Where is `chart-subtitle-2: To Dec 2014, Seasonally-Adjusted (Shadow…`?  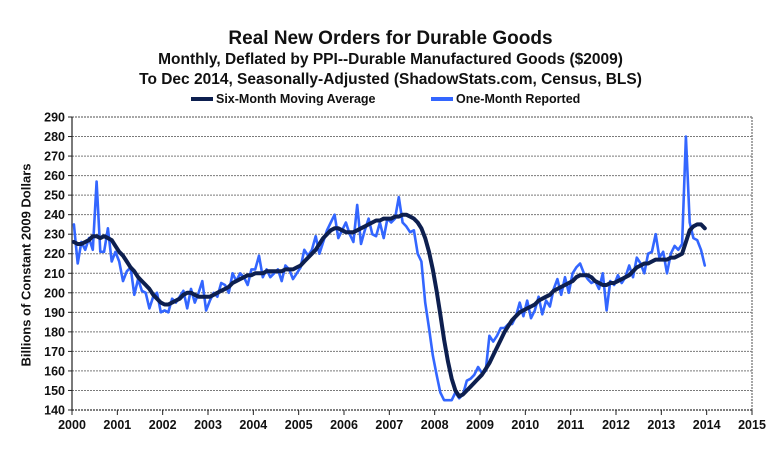 chart-subtitle-2: To Dec 2014, Seasonally-Adjusted (Shadow… is located at coordinates (390, 79).